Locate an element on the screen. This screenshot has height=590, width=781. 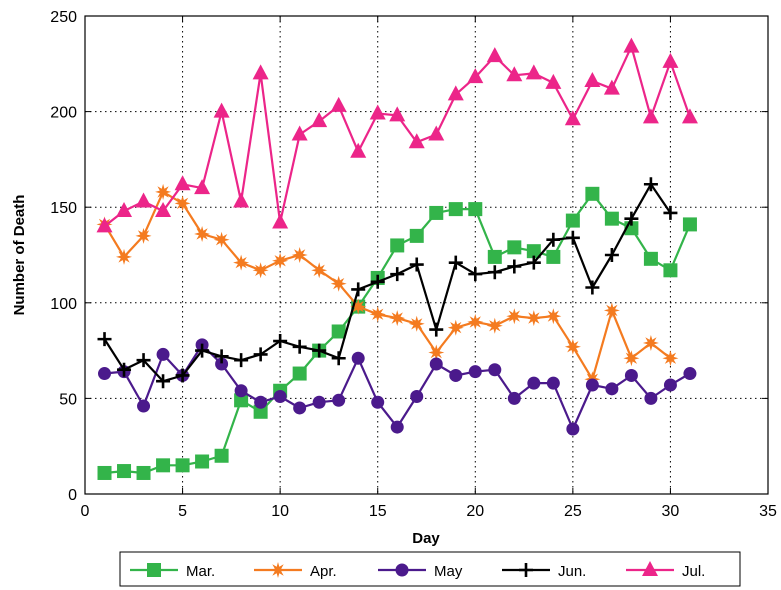
x-tick-label: 5 is located at coordinates (182, 511).